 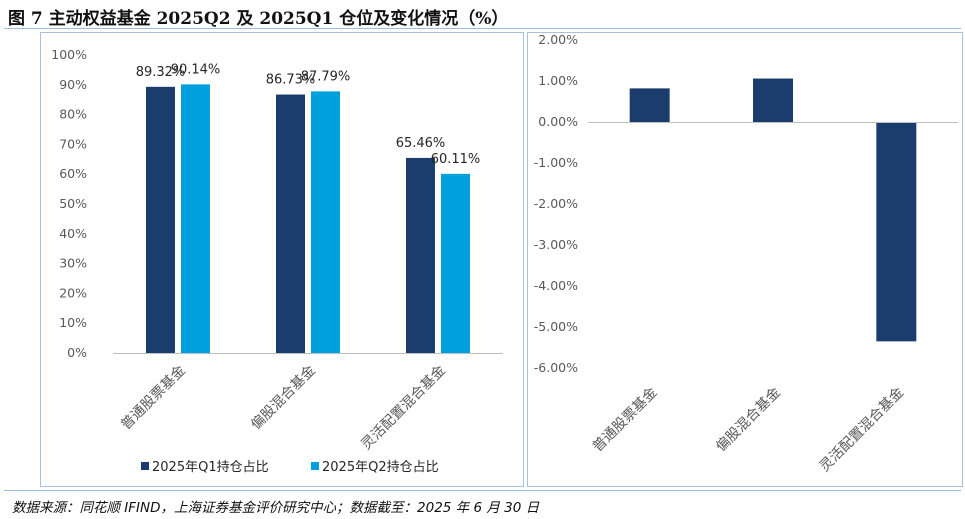 I want to click on y-tick-label: -5.00%, so click(x=556, y=326).